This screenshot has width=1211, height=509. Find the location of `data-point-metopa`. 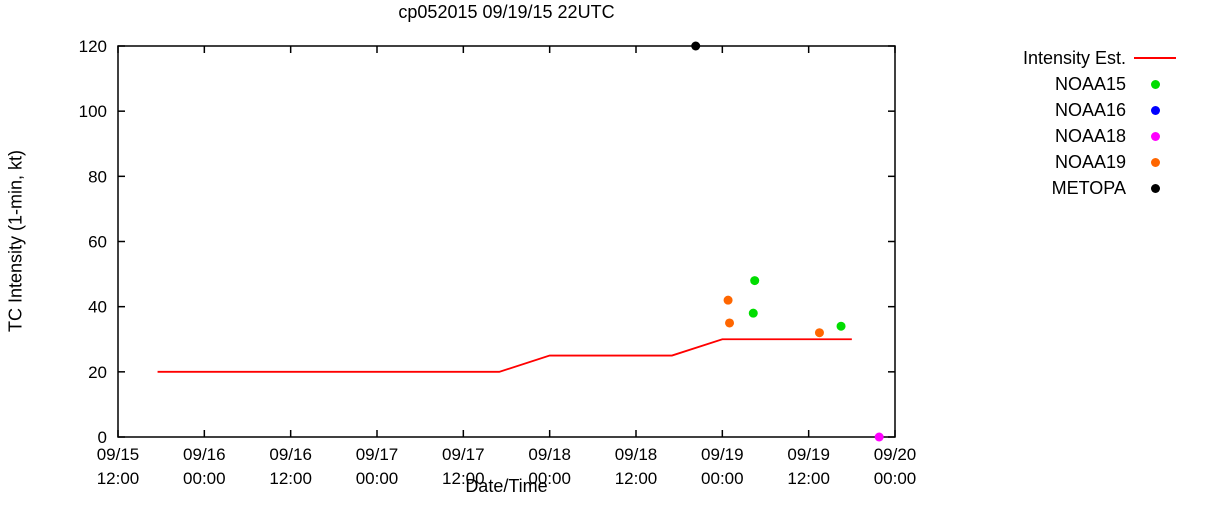

data-point-metopa is located at coordinates (696, 46).